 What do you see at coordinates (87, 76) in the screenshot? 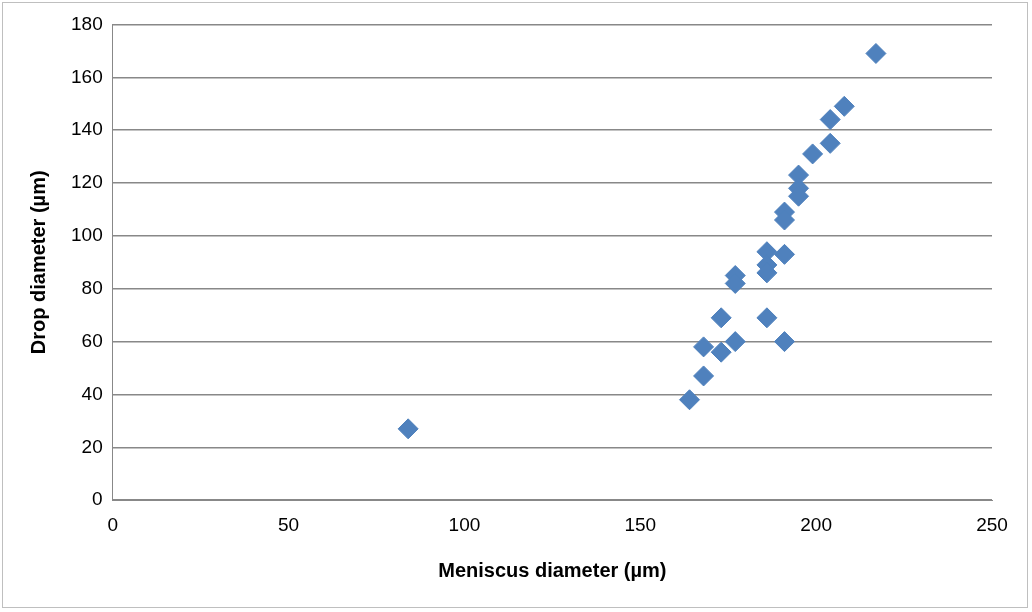
I see `y-tick-label: 160` at bounding box center [87, 76].